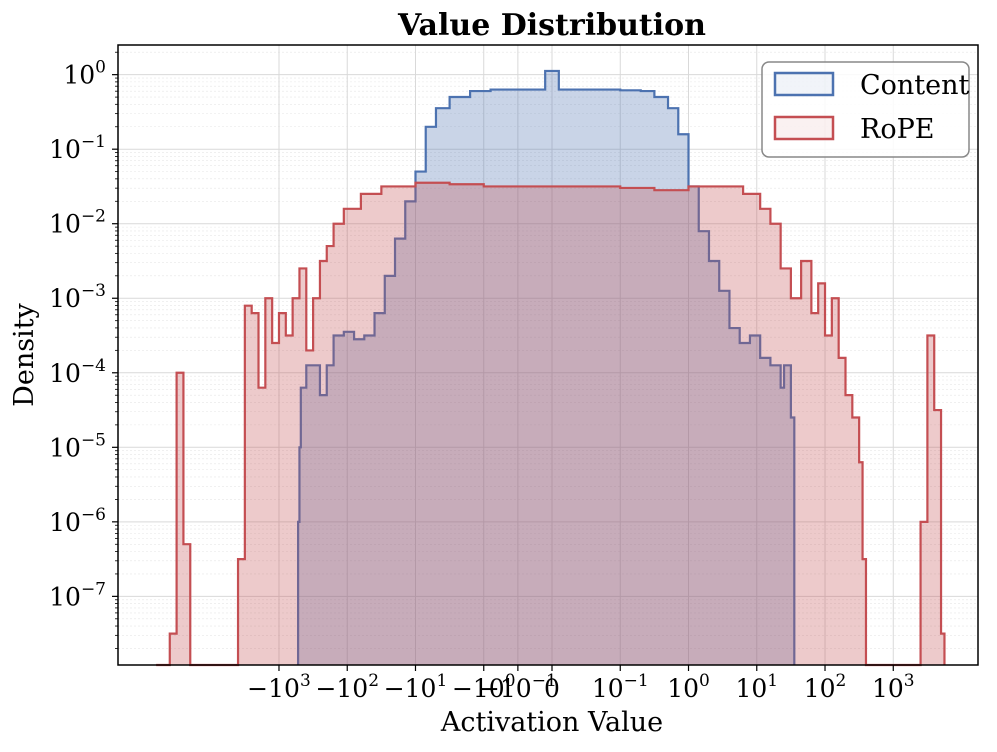 This screenshot has width=997, height=752. What do you see at coordinates (77, 521) in the screenshot?
I see `y-tick-label: 10⁻⁶` at bounding box center [77, 521].